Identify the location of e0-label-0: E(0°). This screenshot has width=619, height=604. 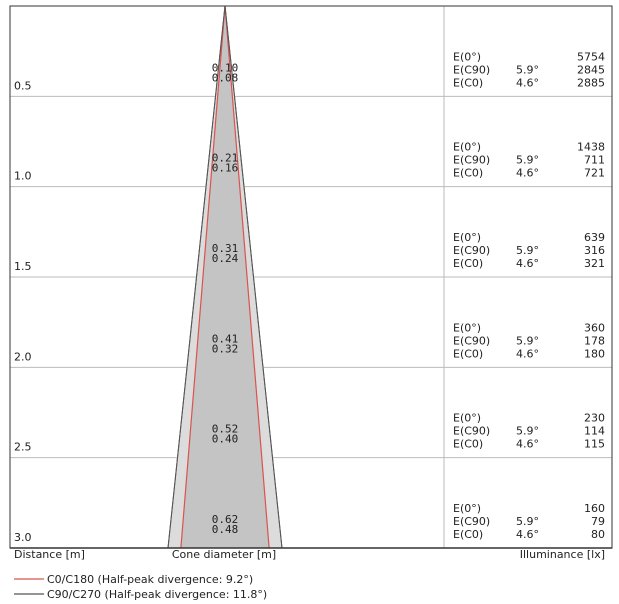
(467, 56).